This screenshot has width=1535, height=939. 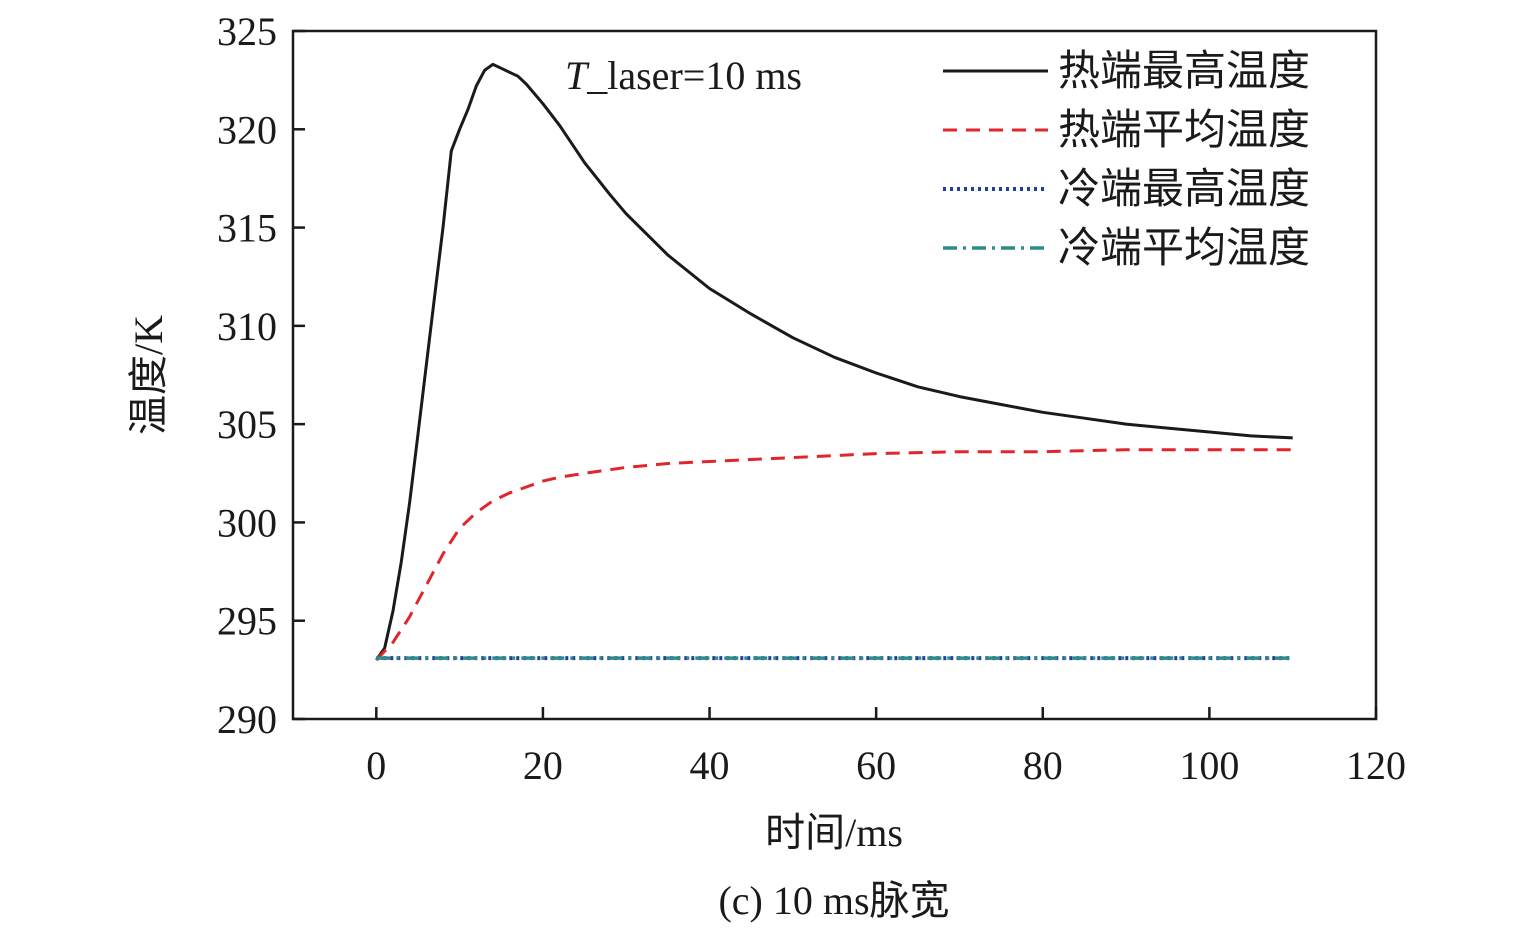 I want to click on x-axis: 0 20 40 60 80 100 120, so click(x=886, y=747).